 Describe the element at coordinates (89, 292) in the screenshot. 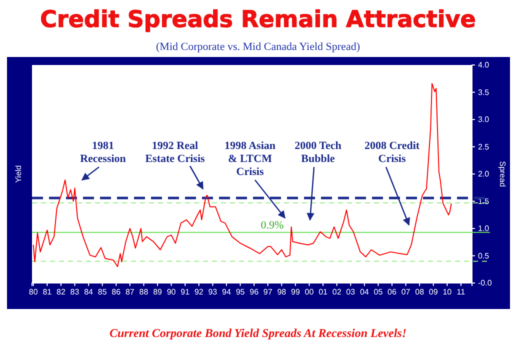

I see `x-tick-label: 84` at that location.